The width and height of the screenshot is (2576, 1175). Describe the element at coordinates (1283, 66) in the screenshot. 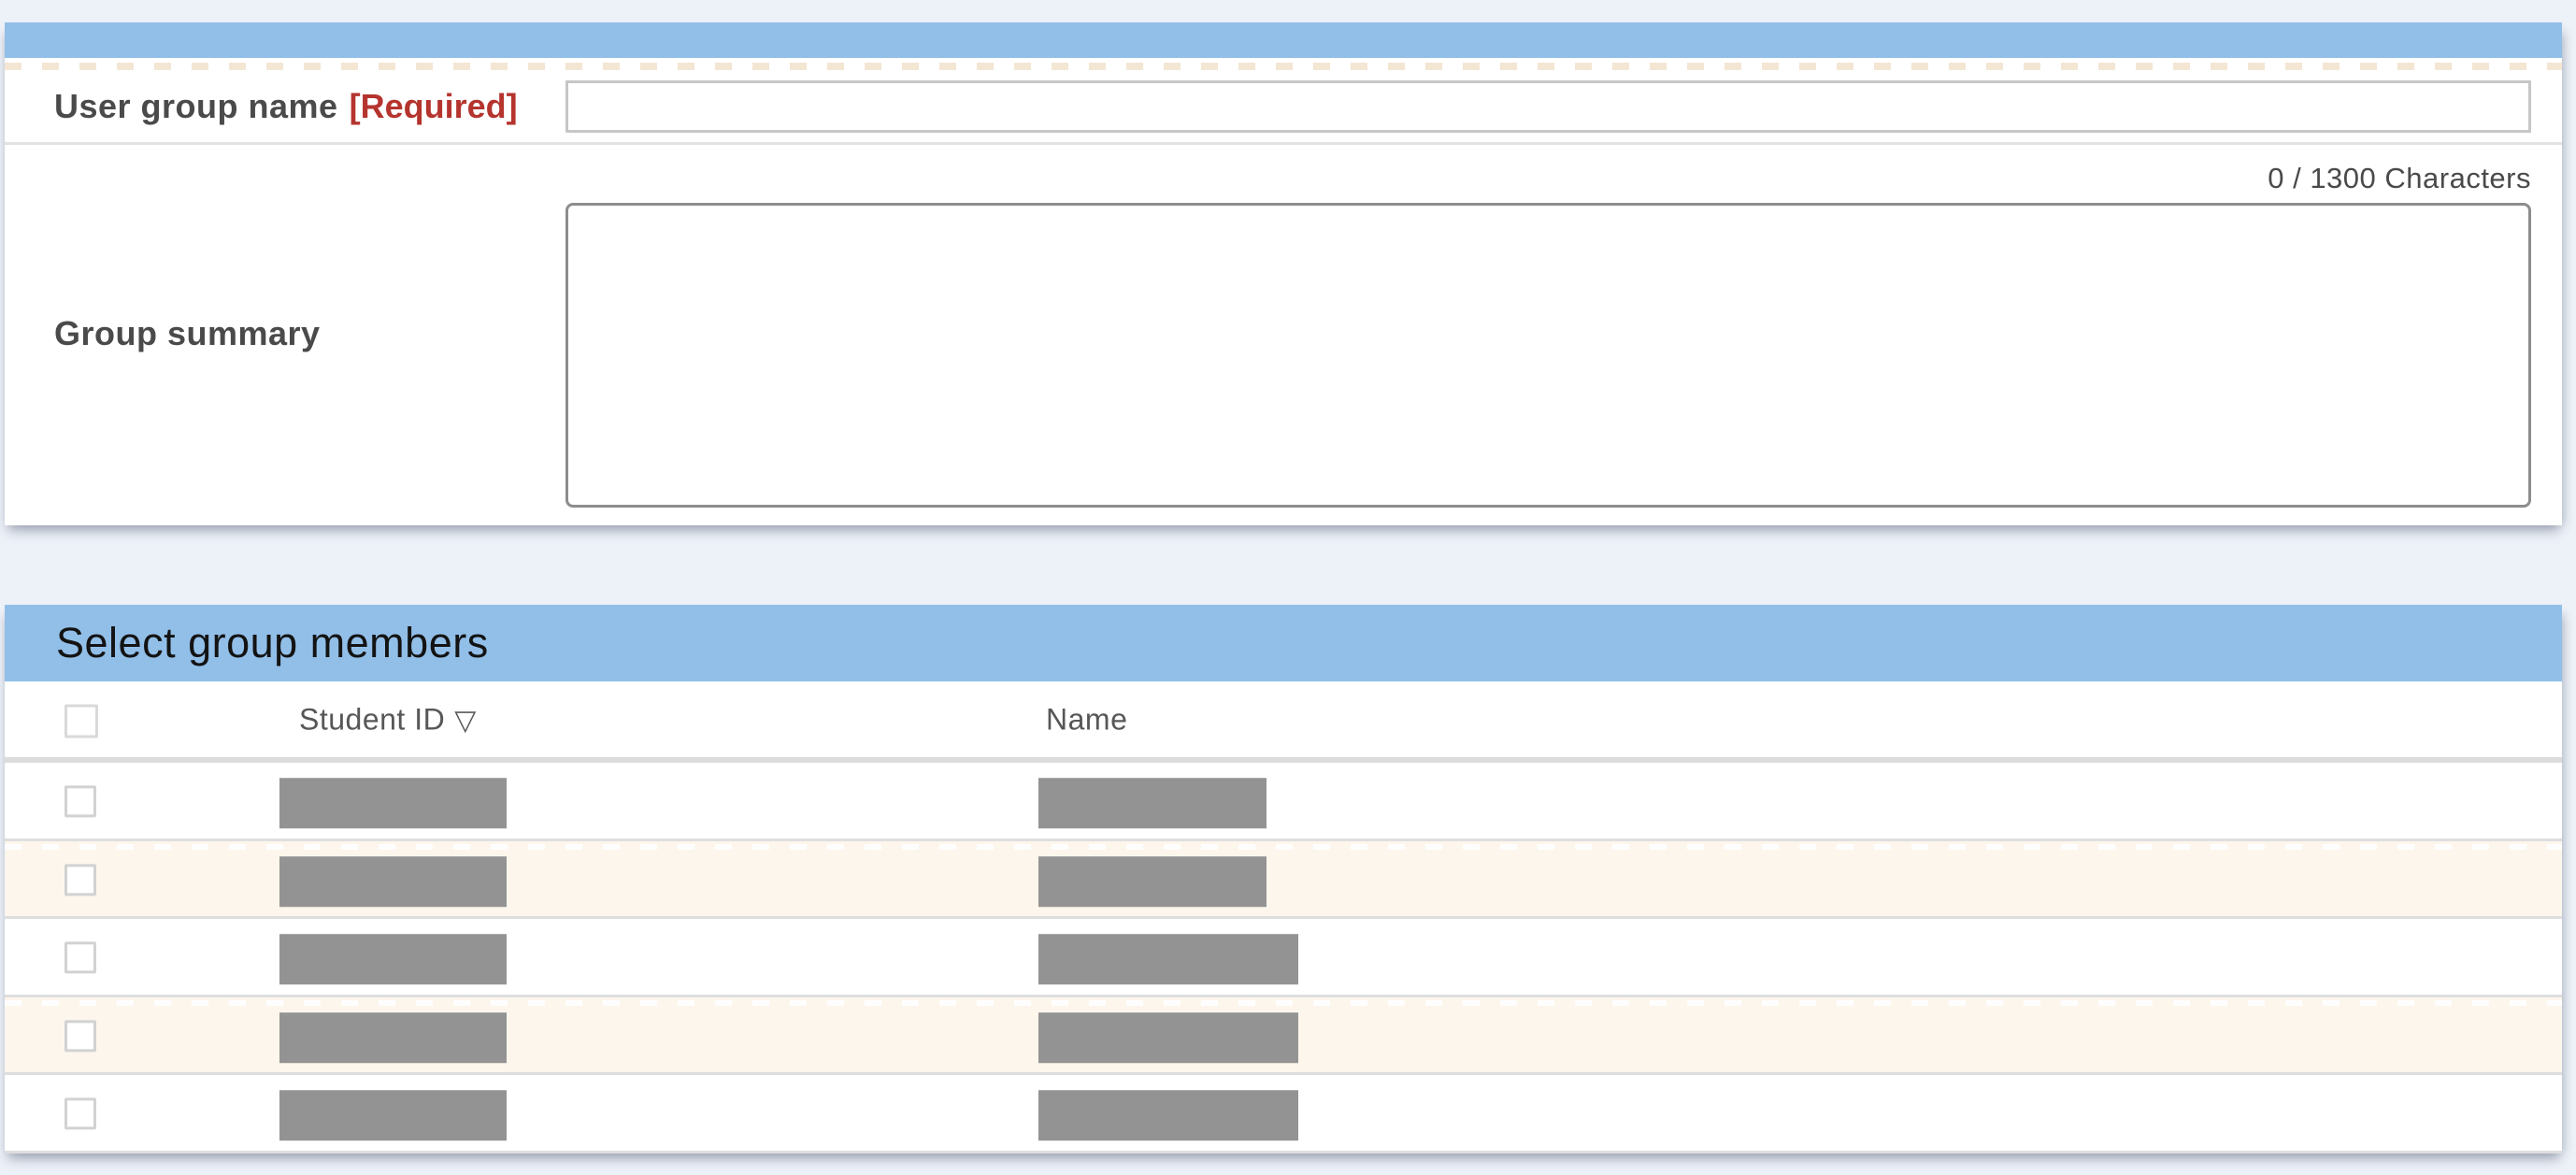

I see `dotted-separator` at that location.